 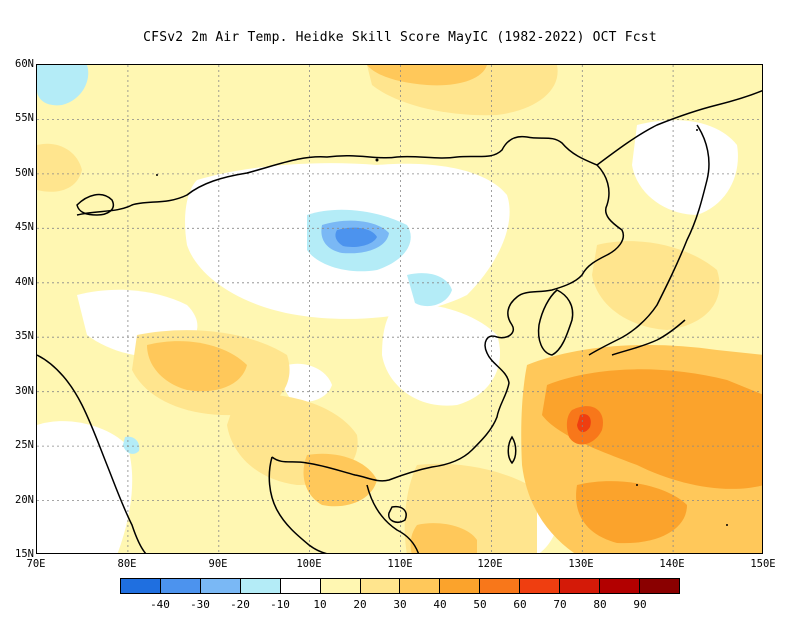 What do you see at coordinates (672, 564) in the screenshot?
I see `lon-label-140e: 140E` at bounding box center [672, 564].